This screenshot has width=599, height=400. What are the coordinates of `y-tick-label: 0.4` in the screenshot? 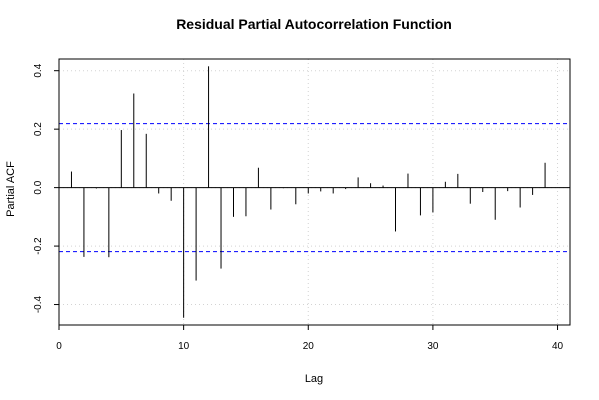 It's located at (38, 70).